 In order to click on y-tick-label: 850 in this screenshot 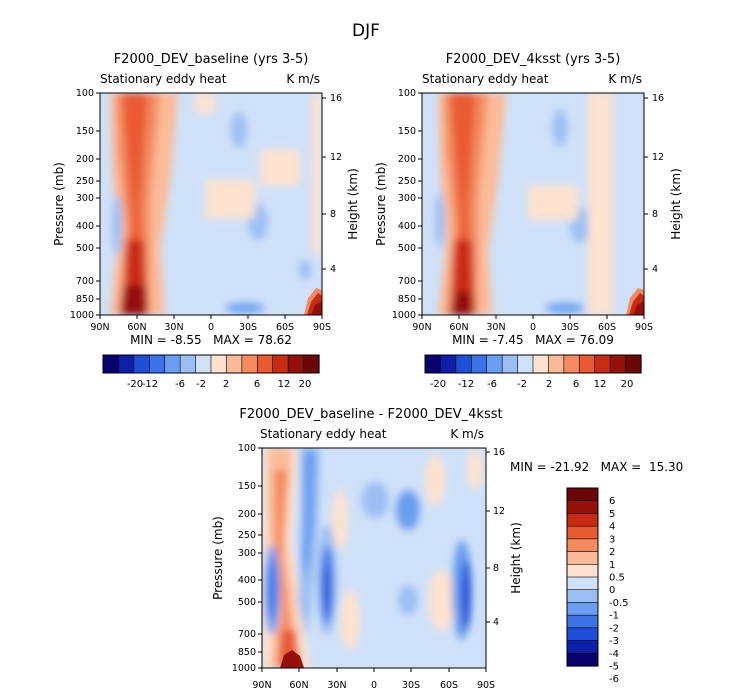, I will do `click(407, 299)`.